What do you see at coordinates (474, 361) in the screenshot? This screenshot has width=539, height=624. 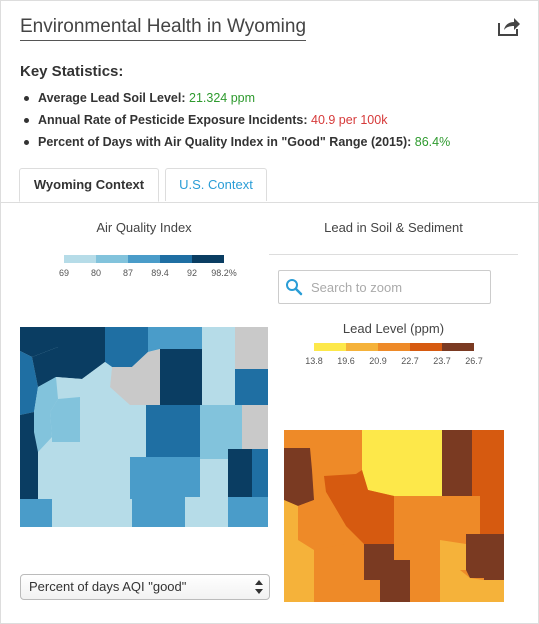 I see `legend-label: 26.7` at bounding box center [474, 361].